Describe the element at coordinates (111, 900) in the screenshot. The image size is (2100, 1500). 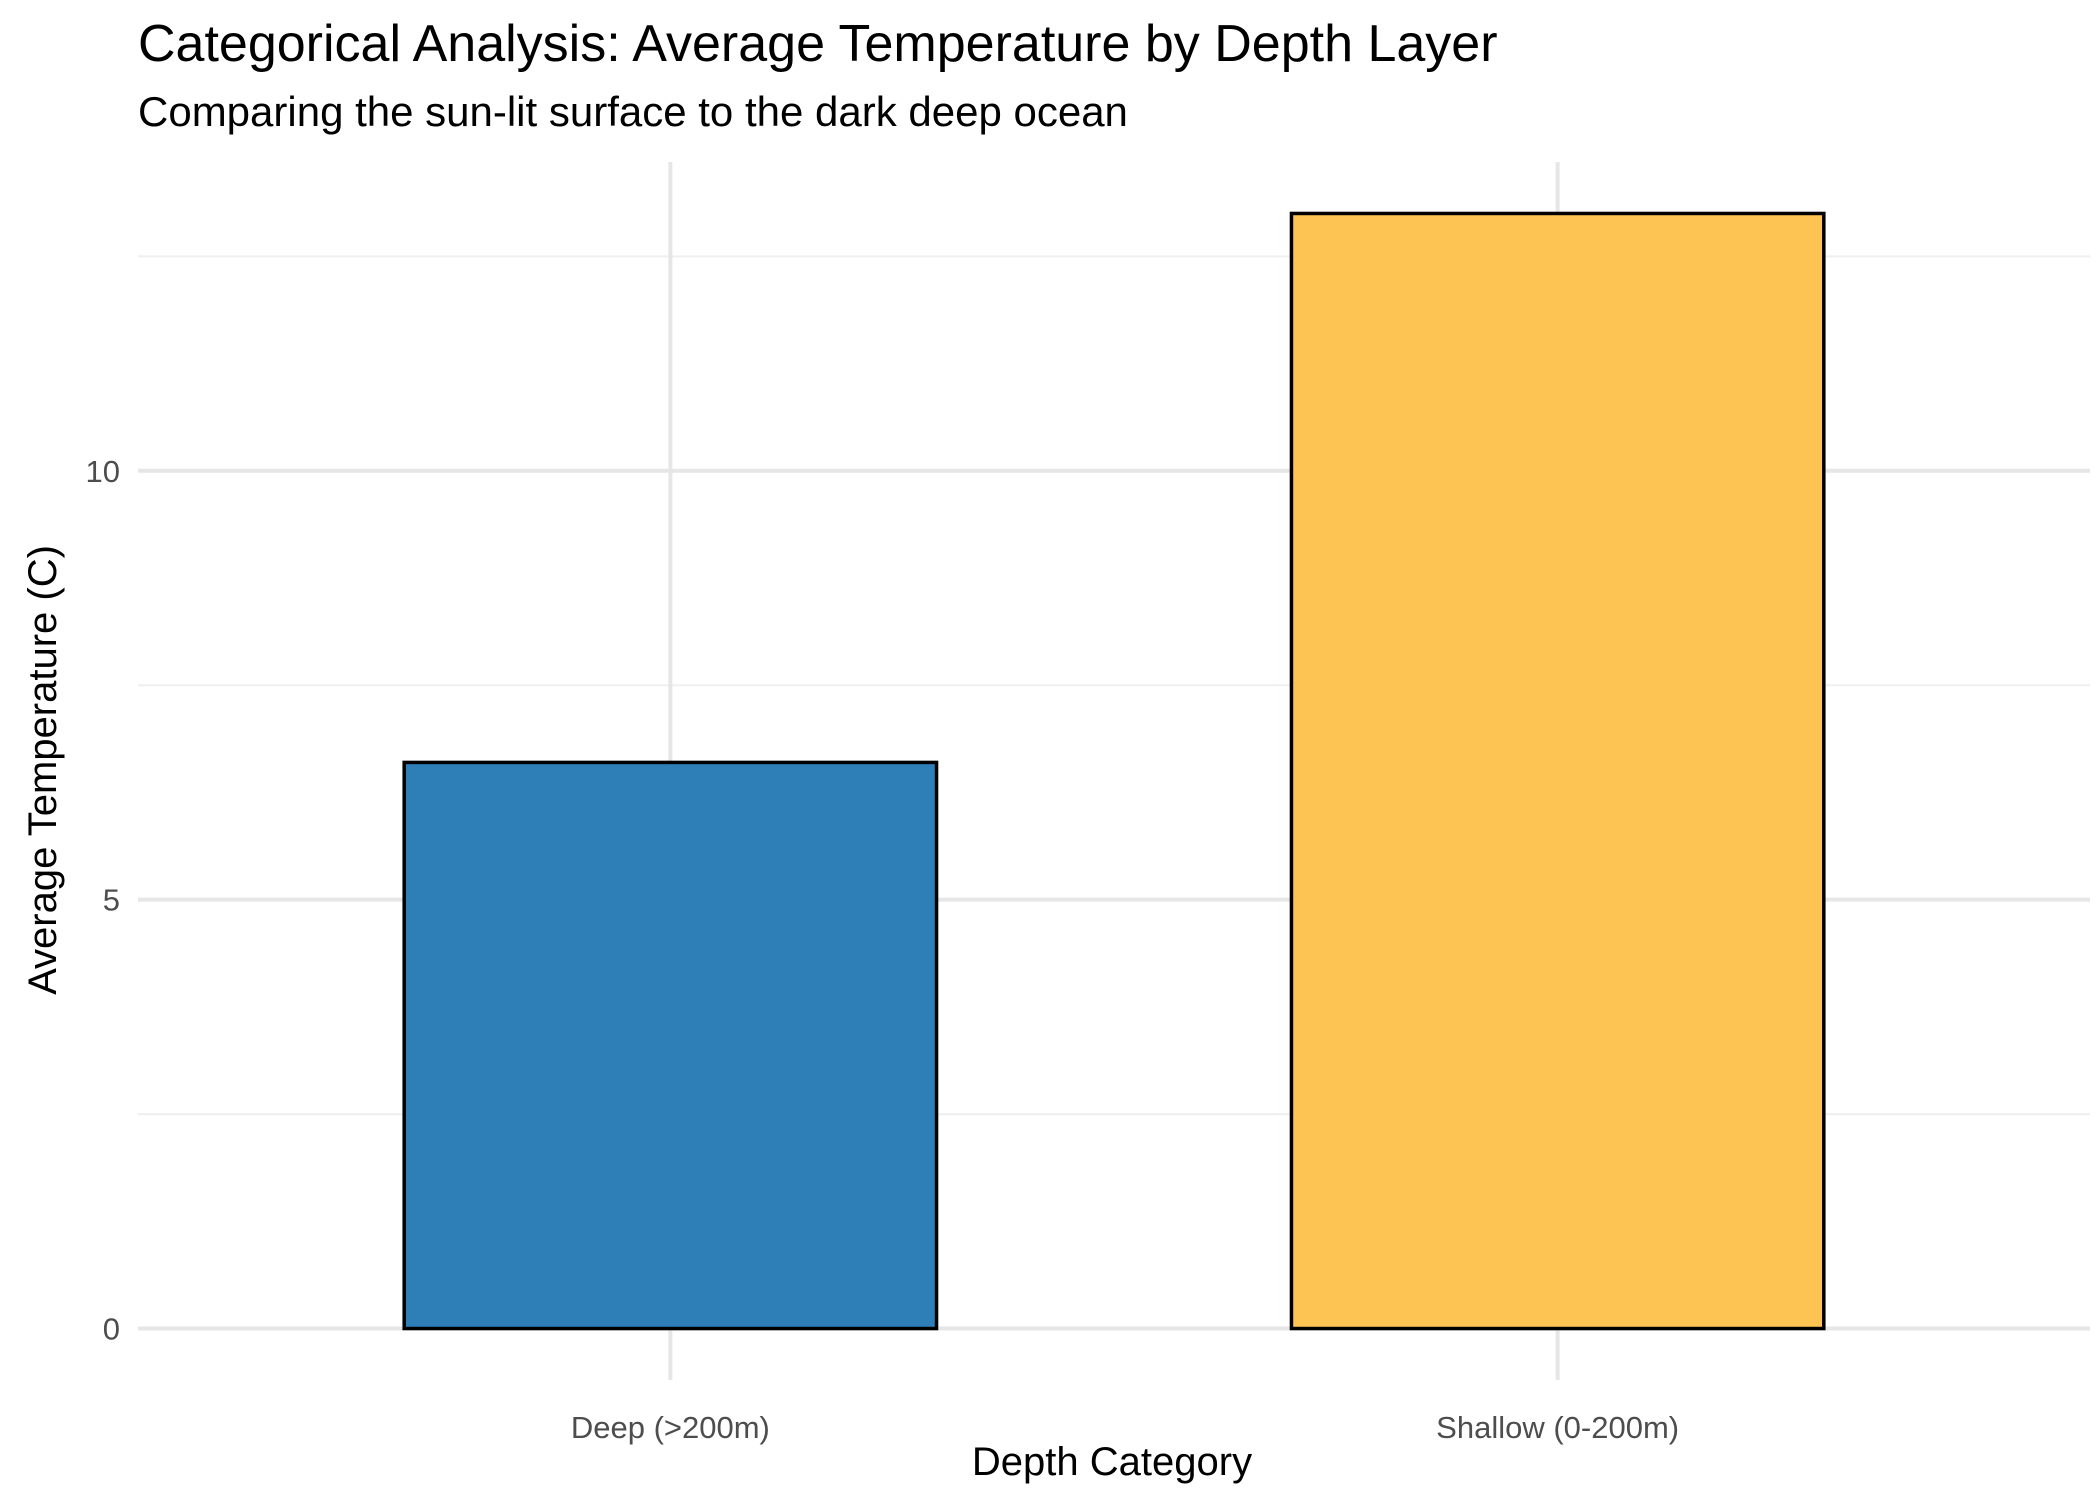
I see `y-tick-label: 5` at that location.